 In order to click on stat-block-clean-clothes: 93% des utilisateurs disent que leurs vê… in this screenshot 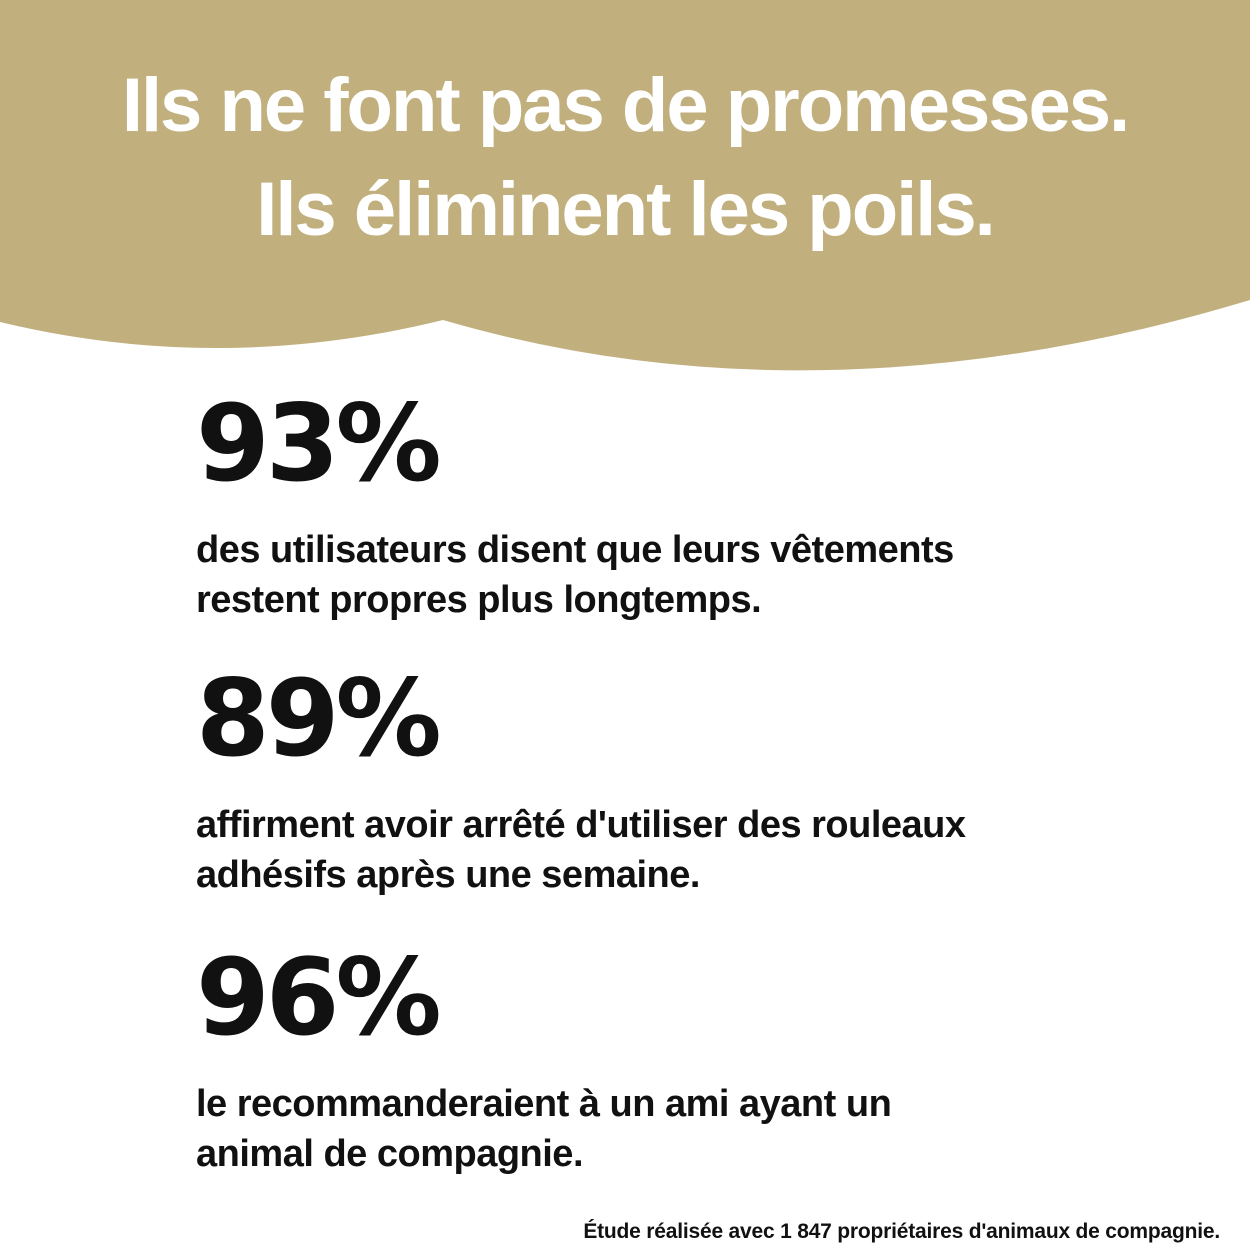, I will do `click(575, 508)`.